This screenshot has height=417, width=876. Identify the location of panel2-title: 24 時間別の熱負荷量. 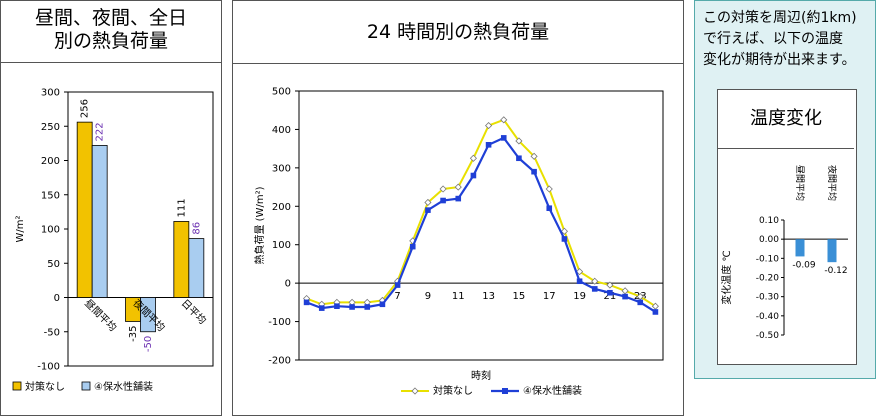
(458, 32).